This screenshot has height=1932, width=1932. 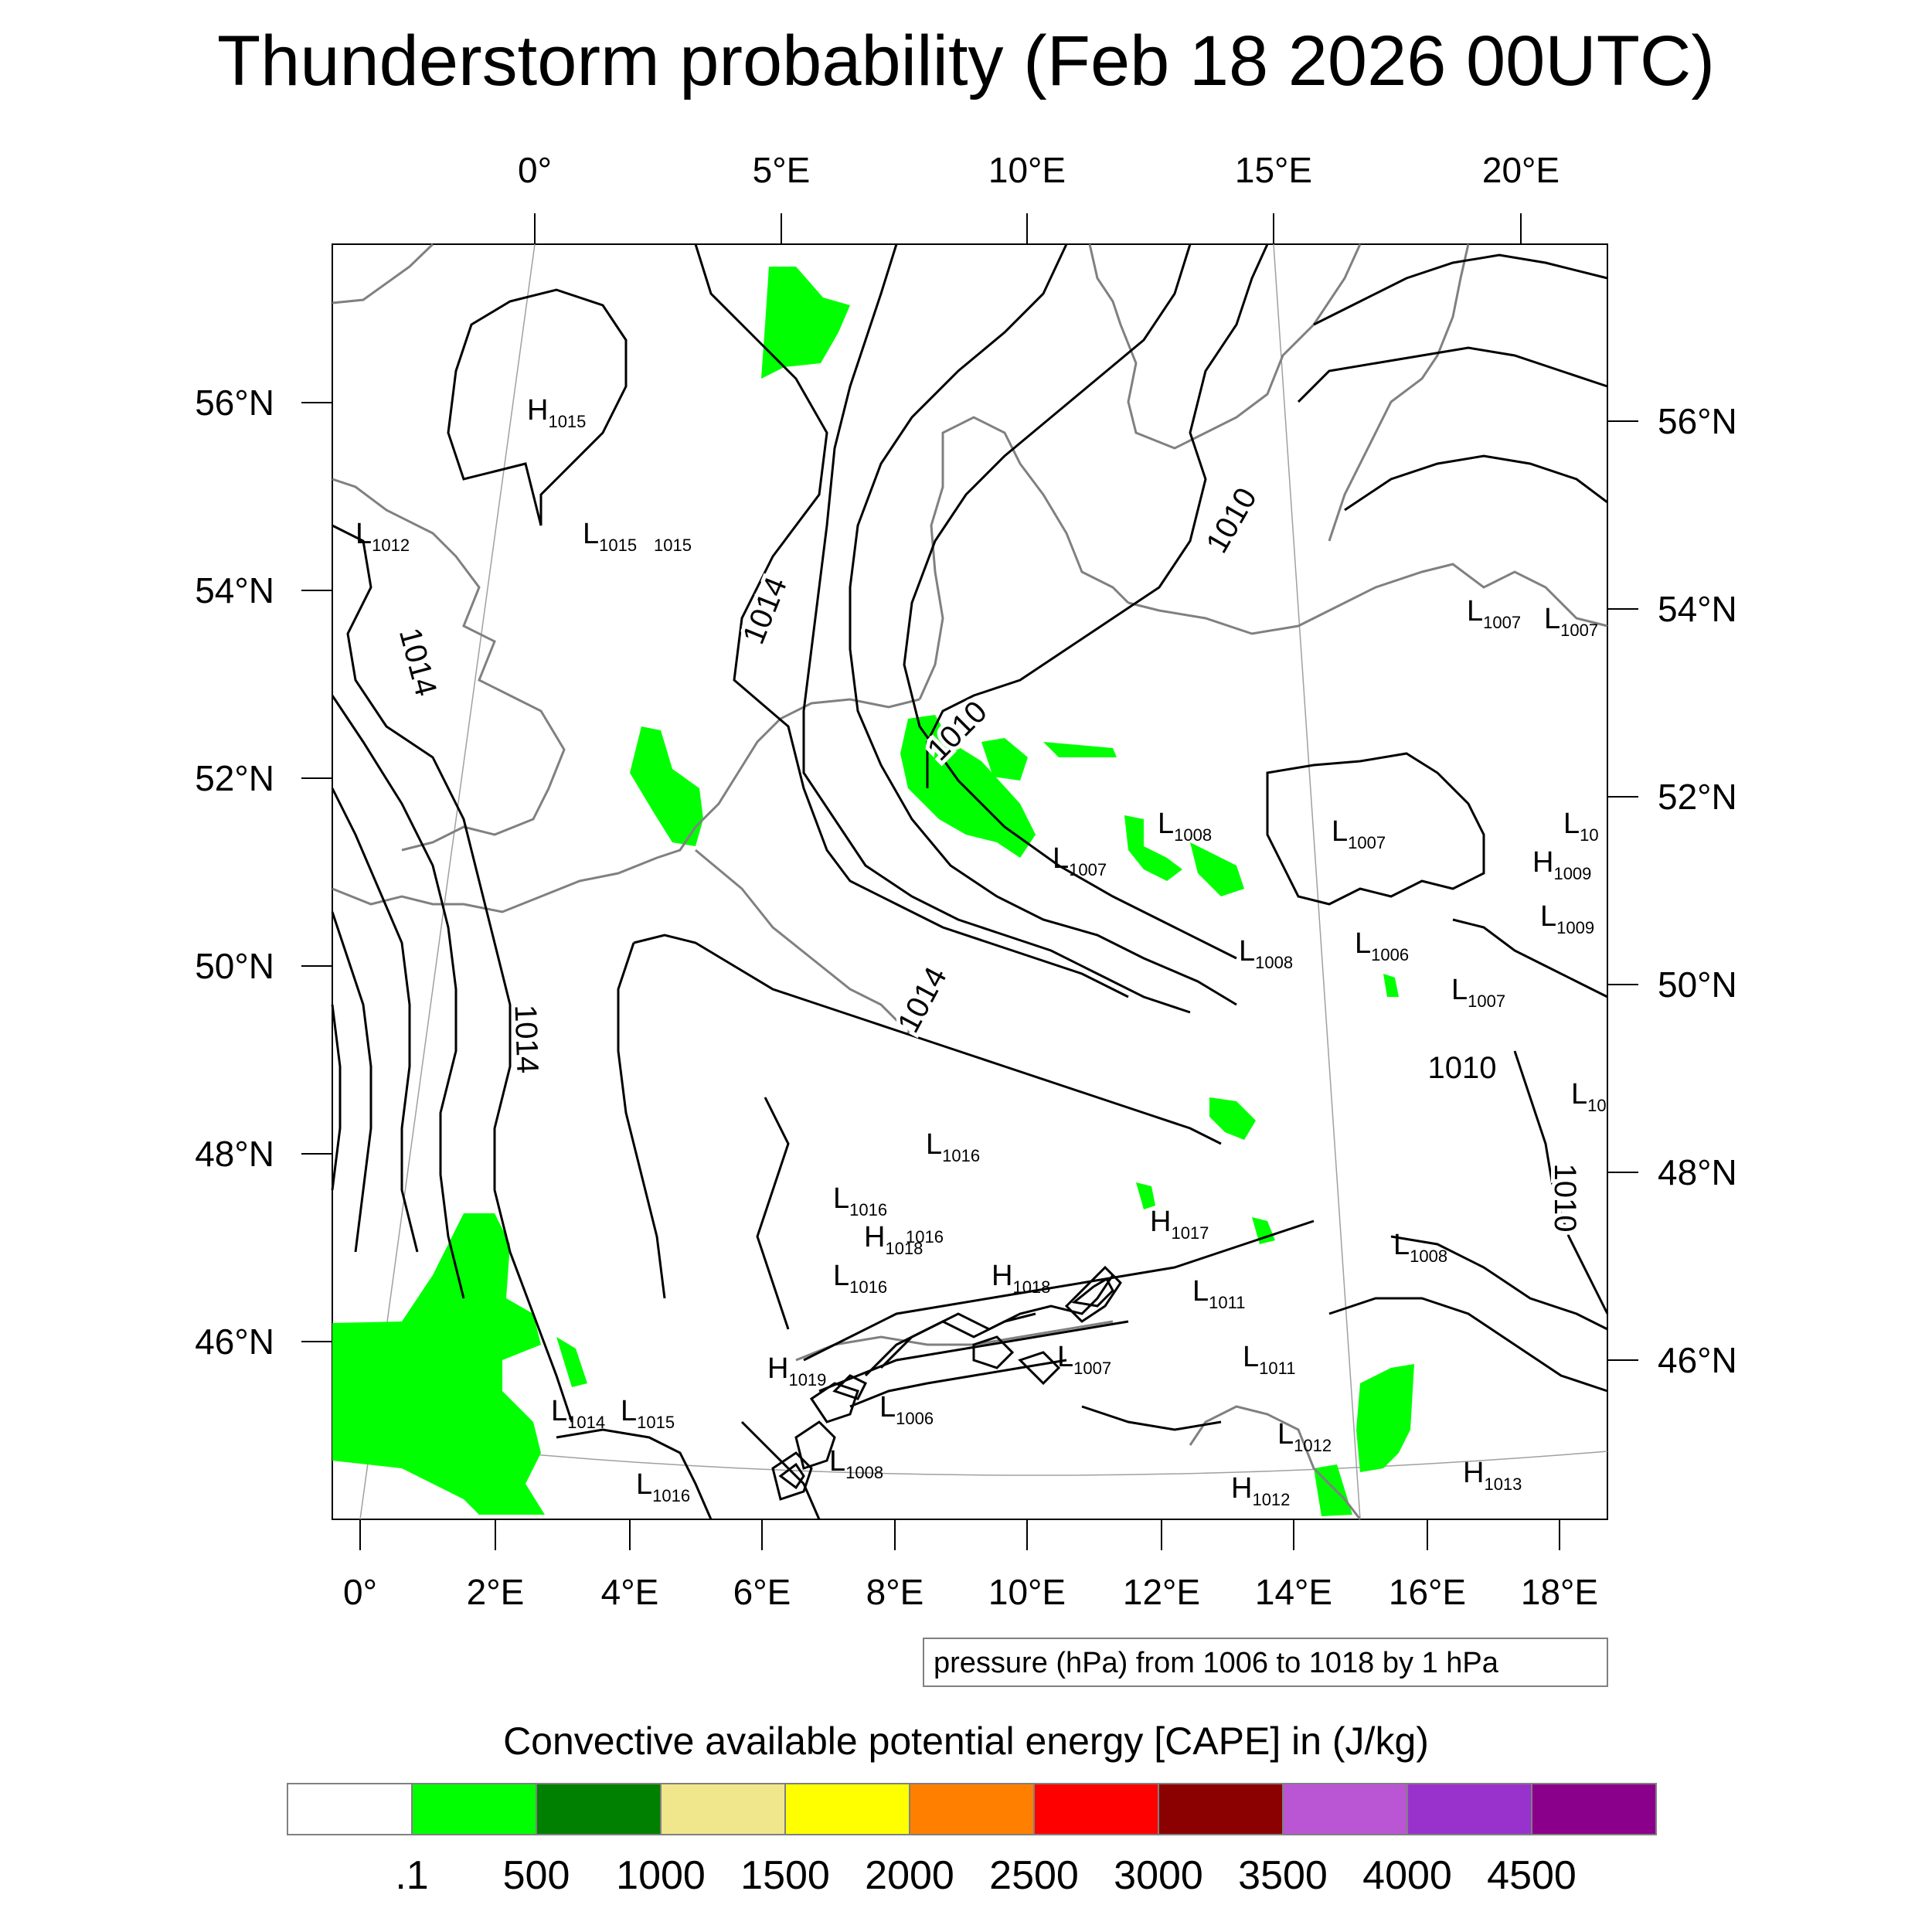 What do you see at coordinates (1698, 797) in the screenshot?
I see `right-tick-label: 52°N` at bounding box center [1698, 797].